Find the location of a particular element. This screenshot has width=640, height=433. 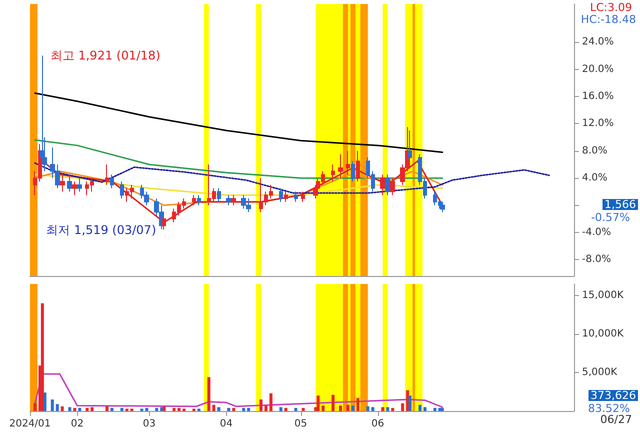

x-tick-label: 03 is located at coordinates (149, 424).